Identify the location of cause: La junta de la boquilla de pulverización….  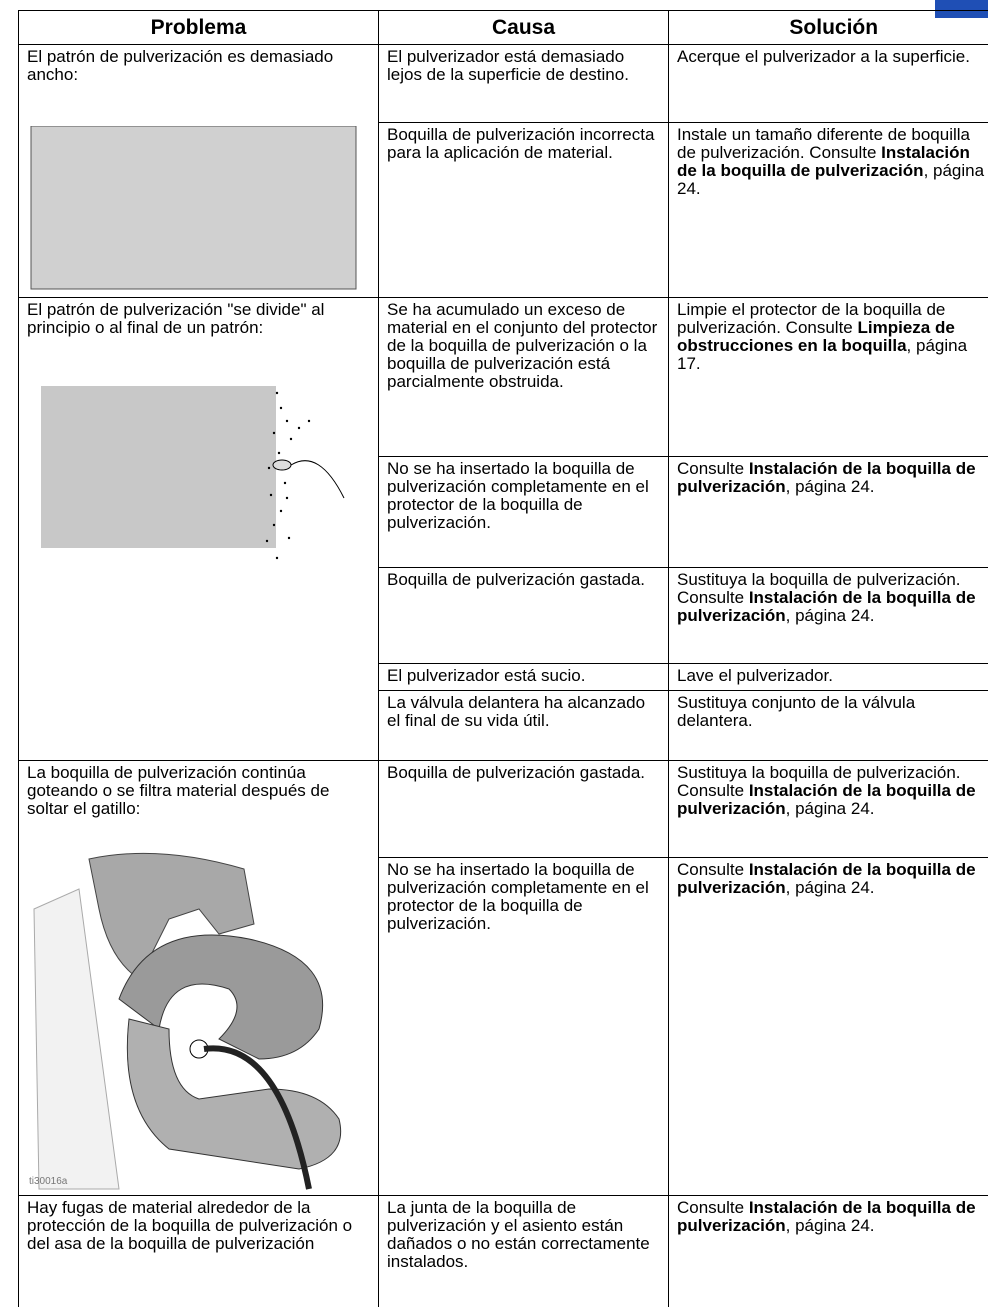
(524, 1251).